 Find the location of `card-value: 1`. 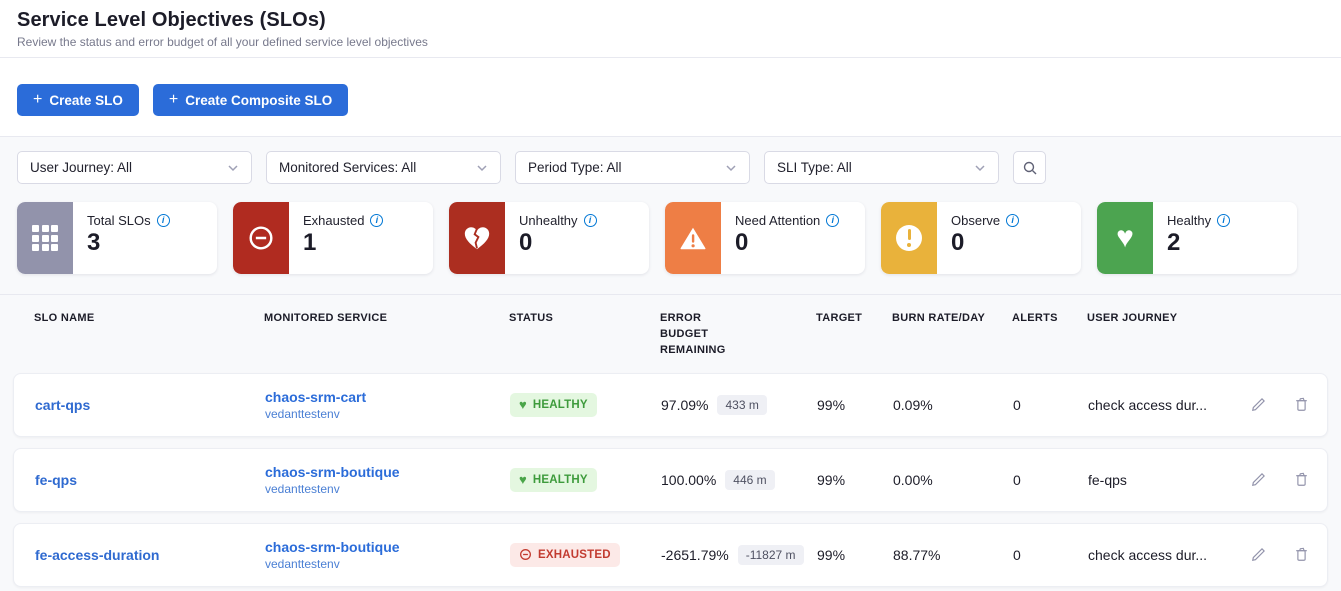

card-value: 1 is located at coordinates (310, 242).